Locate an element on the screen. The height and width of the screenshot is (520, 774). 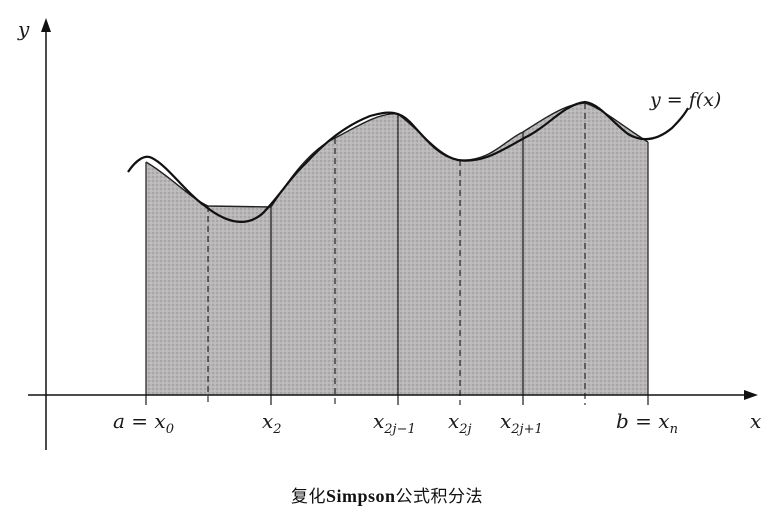
caption-simpson: Simpson is located at coordinates (360, 496).